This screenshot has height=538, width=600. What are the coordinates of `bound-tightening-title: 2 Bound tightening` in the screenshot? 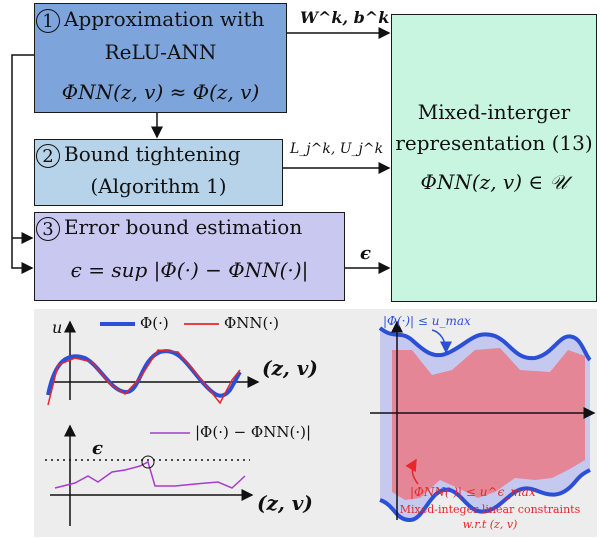 It's located at (138, 155).